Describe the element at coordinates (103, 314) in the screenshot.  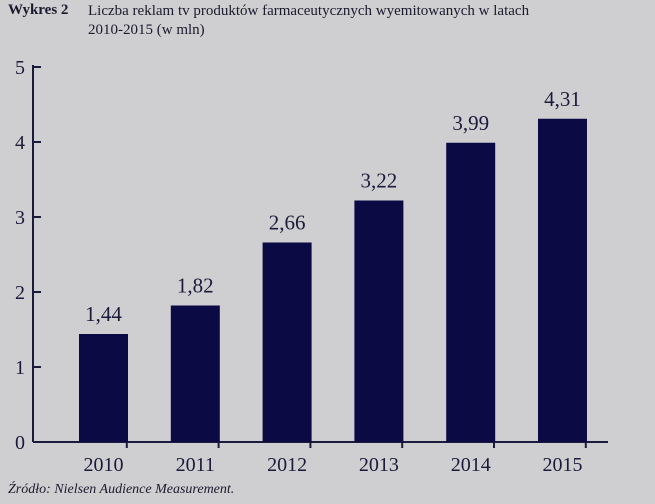
I see `data-label: 1,44` at that location.